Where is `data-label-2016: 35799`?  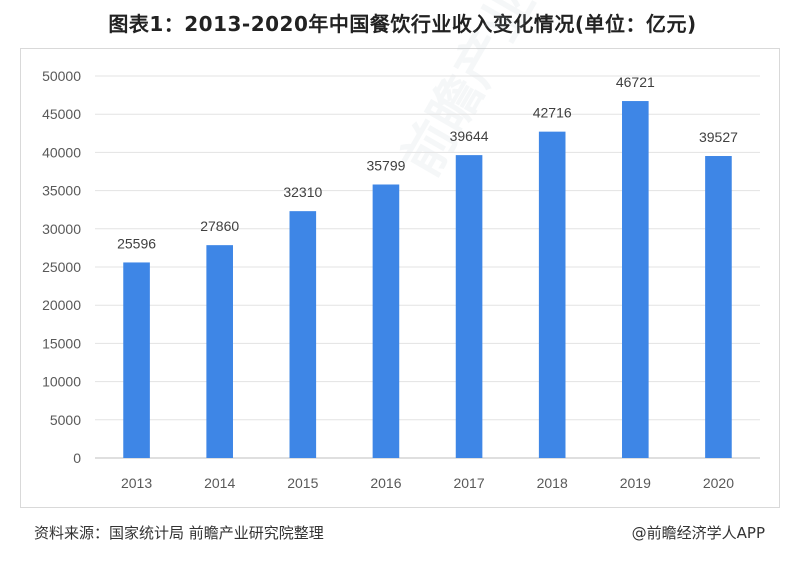 data-label-2016: 35799 is located at coordinates (385, 165).